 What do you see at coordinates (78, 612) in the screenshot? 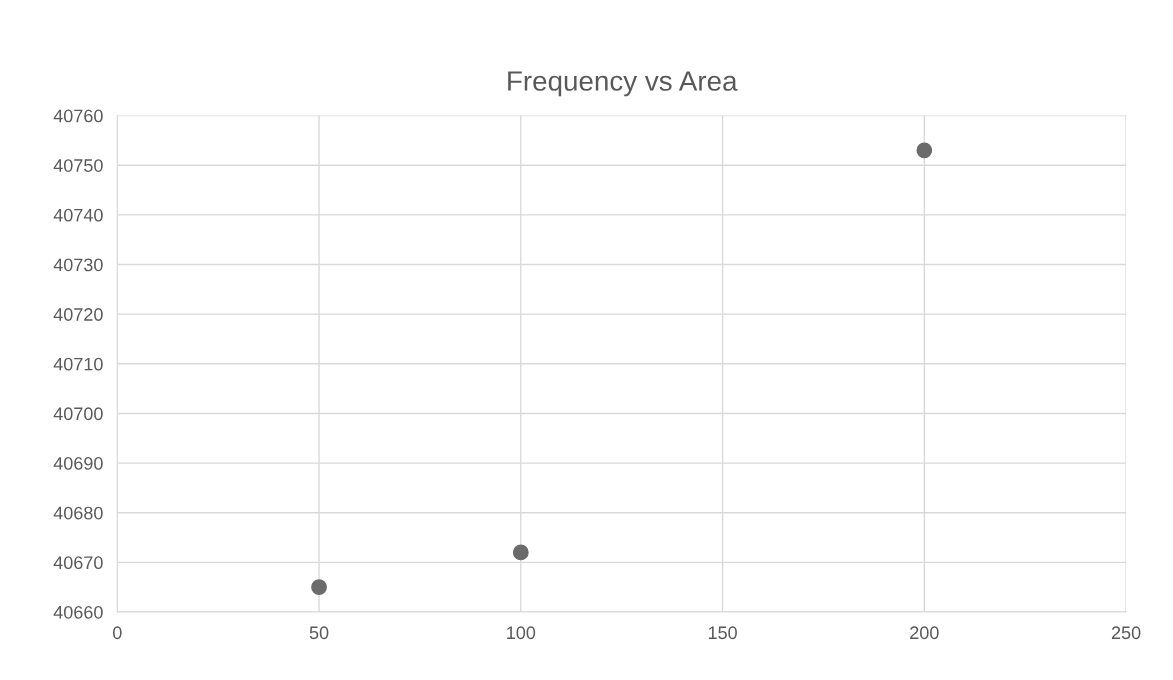
I see `y-tick-label: 40660` at bounding box center [78, 612].